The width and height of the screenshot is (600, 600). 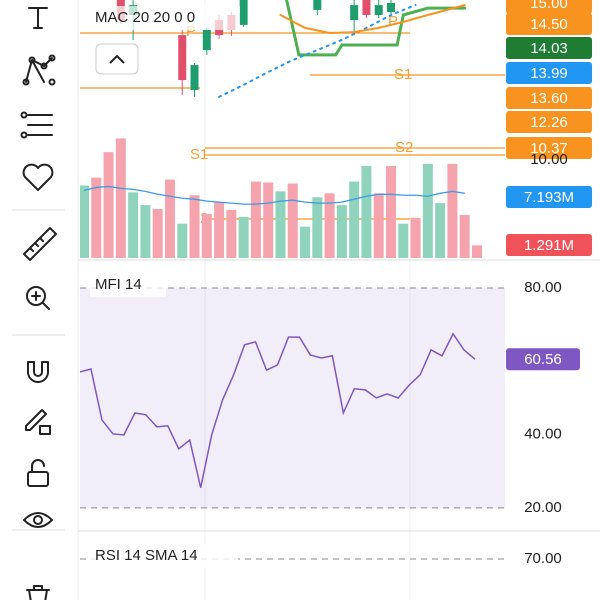 What do you see at coordinates (38, 18) in the screenshot?
I see `text-tool` at bounding box center [38, 18].